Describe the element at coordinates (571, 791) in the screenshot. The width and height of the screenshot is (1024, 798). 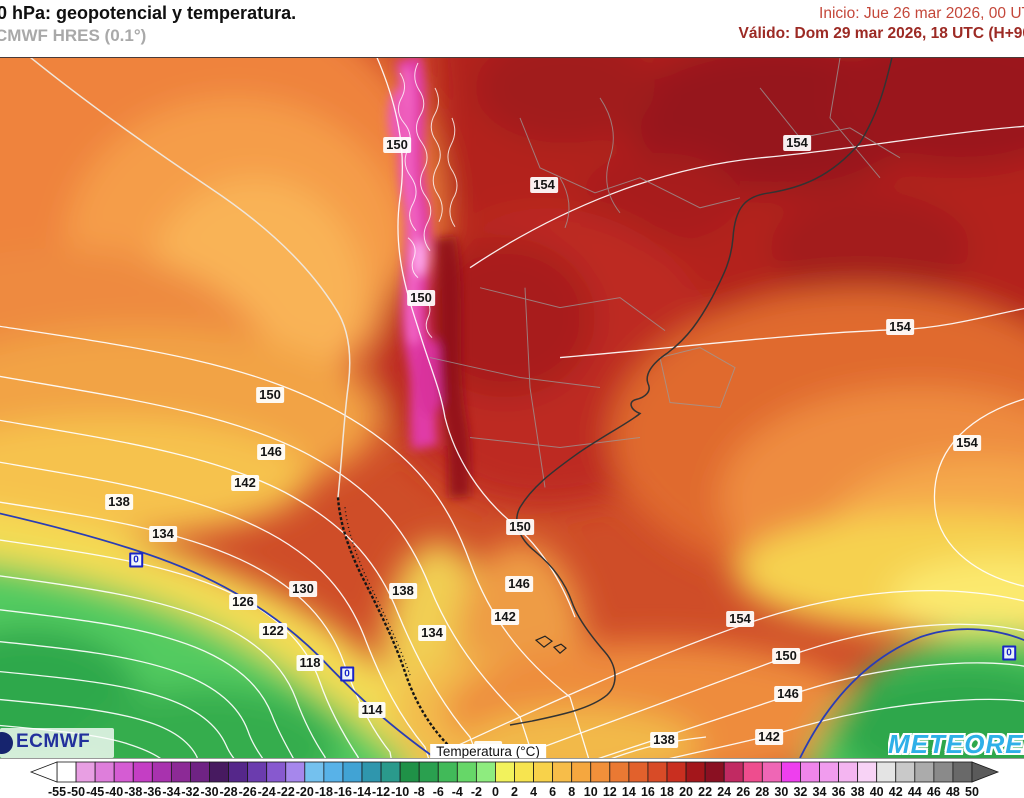
I see `colorbar-tick: 8` at that location.